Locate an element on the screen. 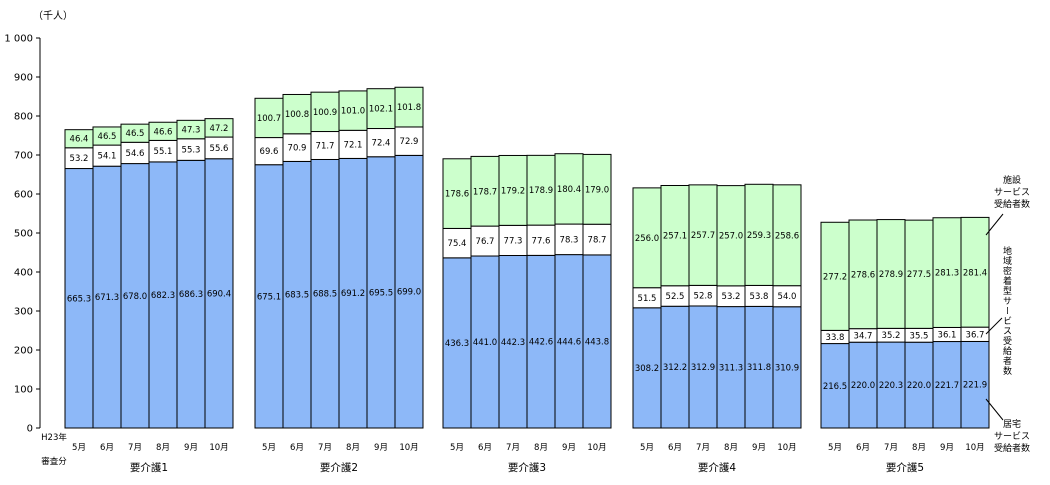 This screenshot has height=485, width=1050. y-tick-label: 100 is located at coordinates (23, 390).